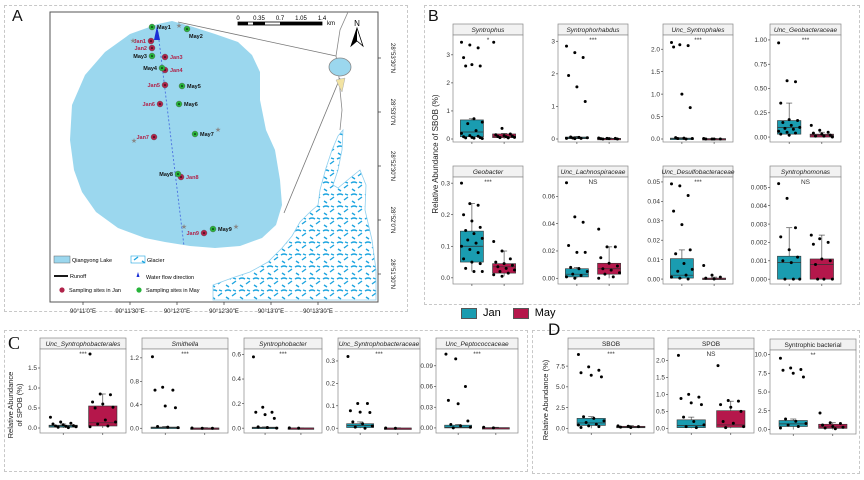 Image resolution: width=864 pixels, height=480 pixels. Describe the element at coordinates (760, 355) in the screenshot. I see `y-tick-label: 10.0` at that location.